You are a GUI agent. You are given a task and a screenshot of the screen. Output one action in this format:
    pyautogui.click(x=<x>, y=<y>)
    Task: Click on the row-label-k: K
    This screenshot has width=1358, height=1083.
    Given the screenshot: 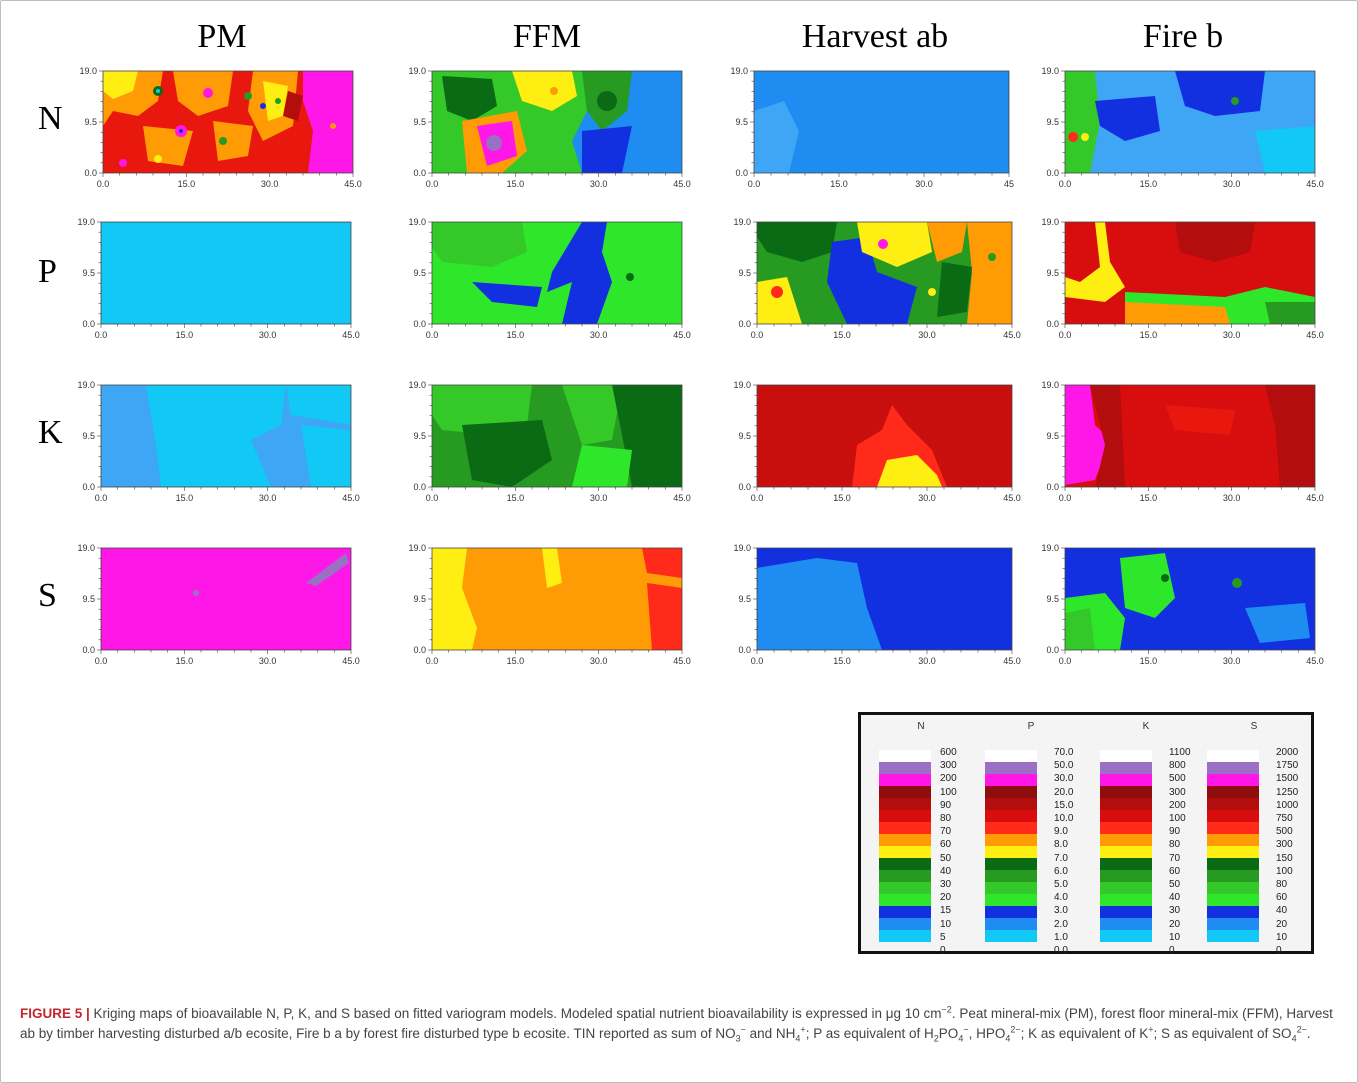 What is the action you would take?
    pyautogui.click(x=50, y=432)
    